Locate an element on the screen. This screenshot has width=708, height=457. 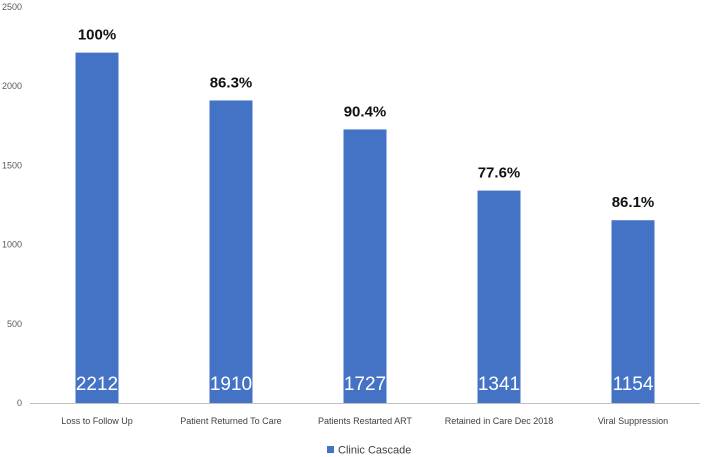
x-category-label: Viral Suppression is located at coordinates (633, 421).